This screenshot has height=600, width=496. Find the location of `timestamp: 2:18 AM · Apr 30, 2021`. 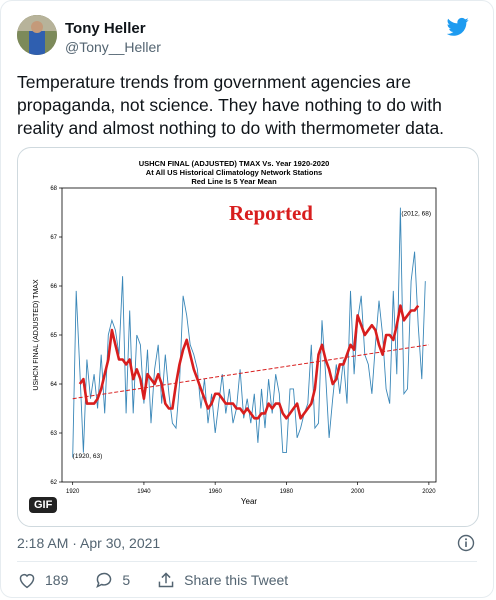

timestamp: 2:18 AM · Apr 30, 2021 is located at coordinates (89, 543).